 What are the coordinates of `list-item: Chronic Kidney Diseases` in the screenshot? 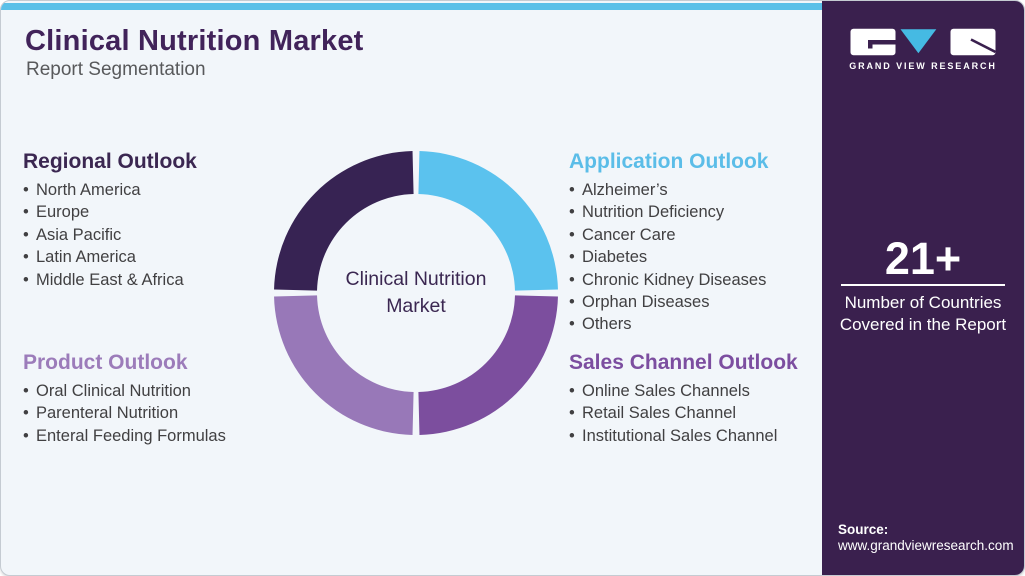 It's located at (697, 280).